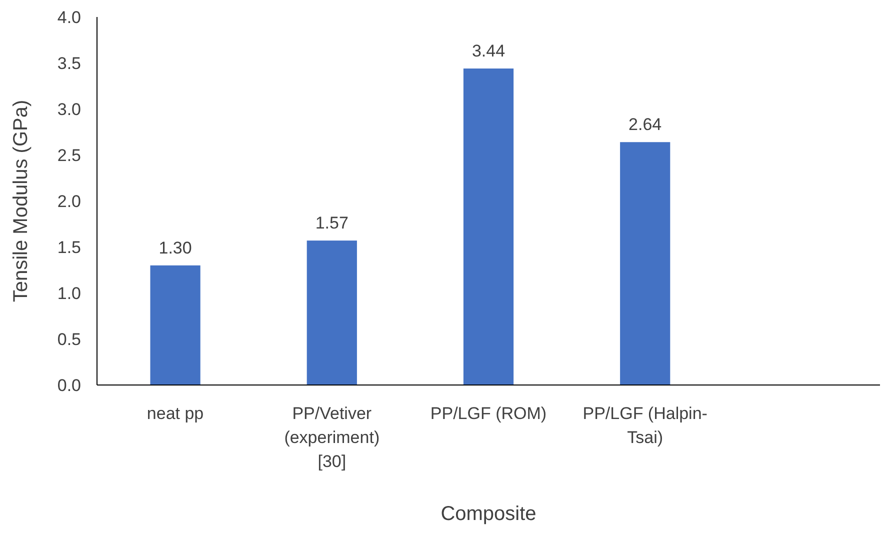 This screenshot has width=892, height=533. What do you see at coordinates (69, 109) in the screenshot?
I see `y-tick-label: 3.0` at bounding box center [69, 109].